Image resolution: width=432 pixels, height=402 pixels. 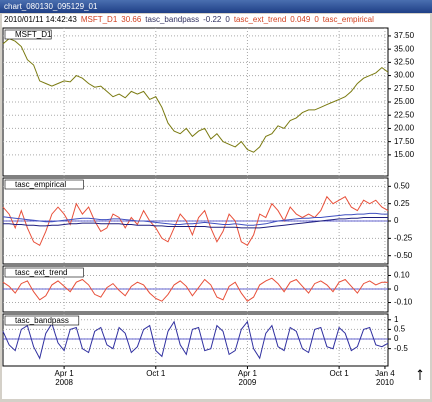 What do you see at coordinates (404, 88) in the screenshot?
I see `y-tick-label: 27.50` at bounding box center [404, 88].